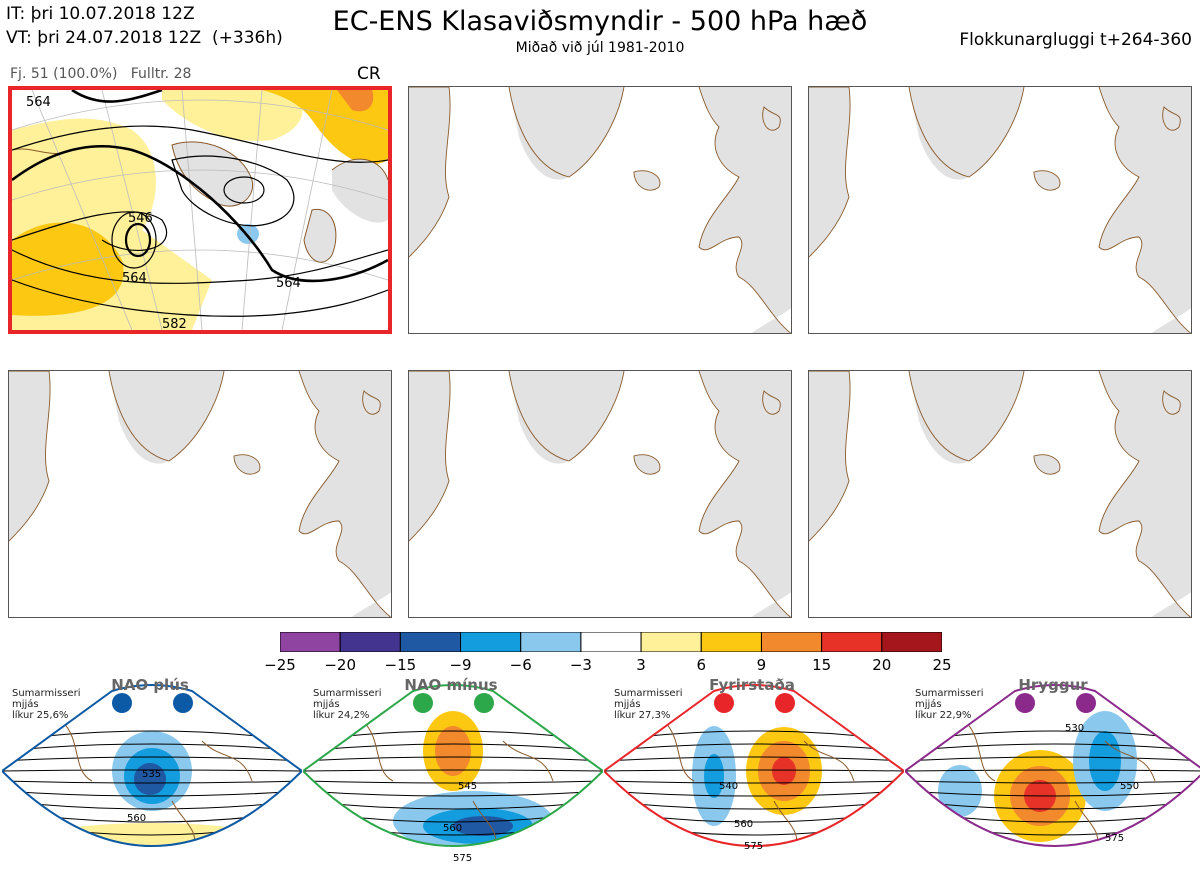  What do you see at coordinates (520, 665) in the screenshot?
I see `colorbar-tick: −6` at bounding box center [520, 665].